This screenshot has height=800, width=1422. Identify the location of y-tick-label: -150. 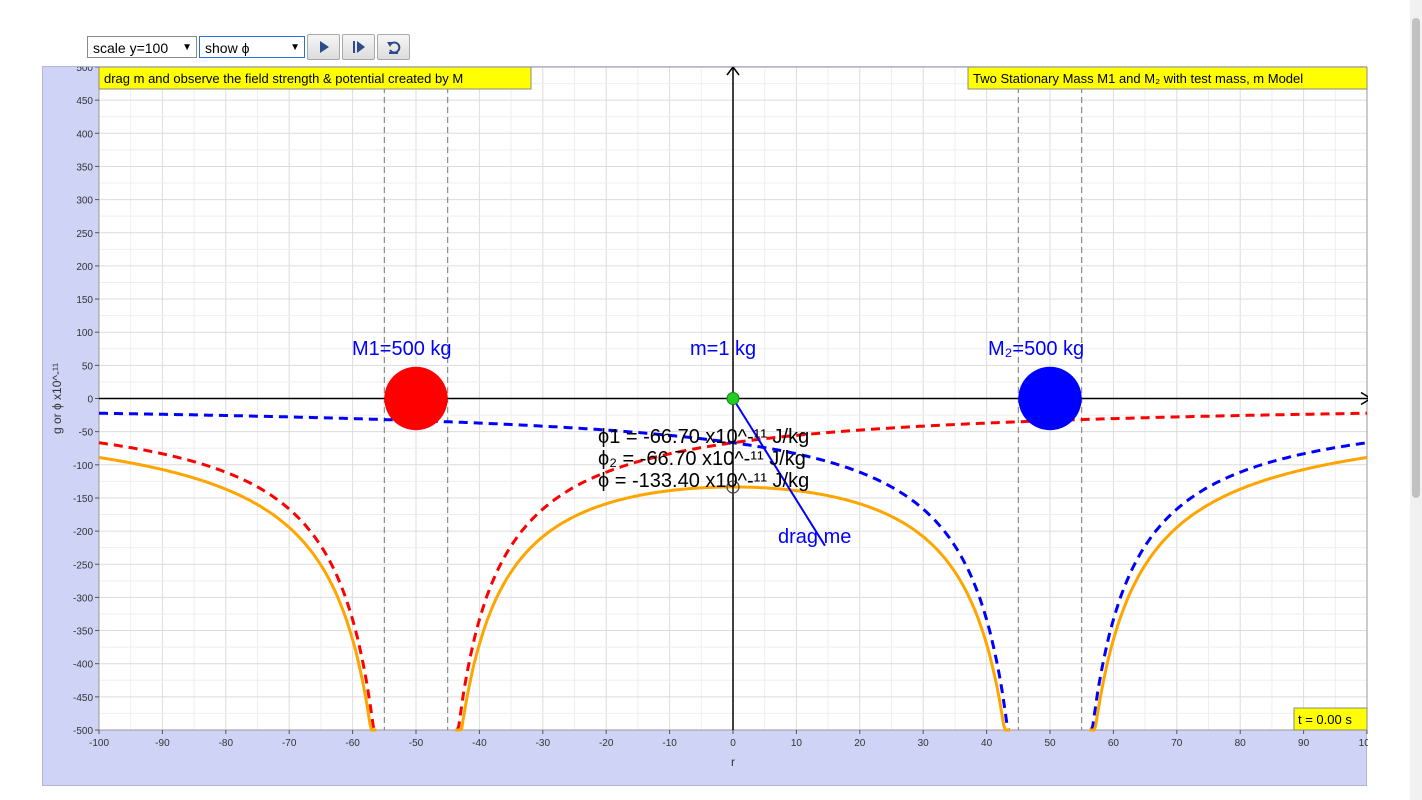
(83, 499).